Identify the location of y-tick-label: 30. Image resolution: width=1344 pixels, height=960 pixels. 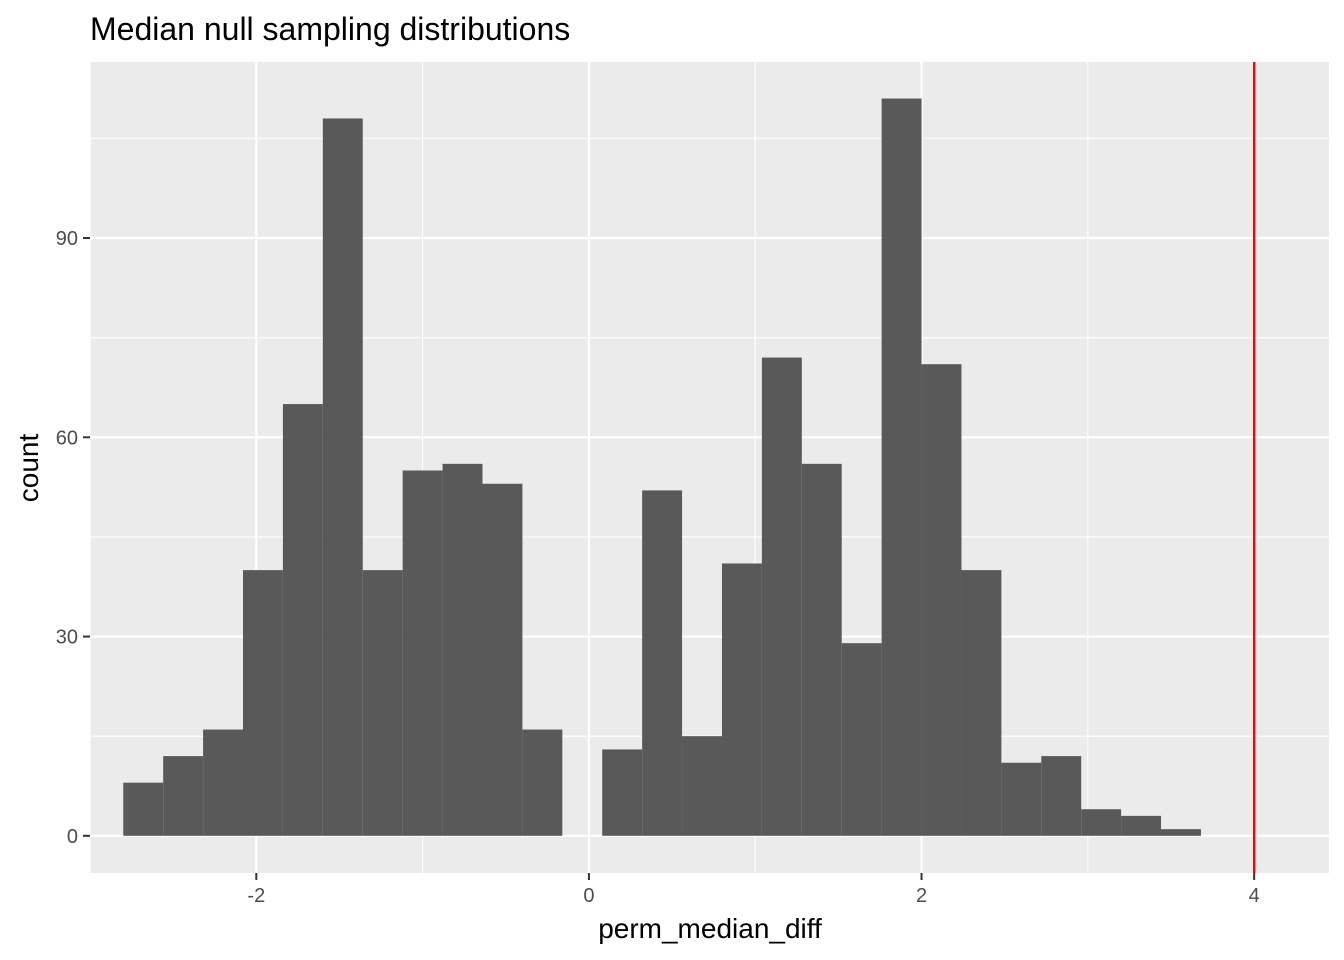
(67, 638).